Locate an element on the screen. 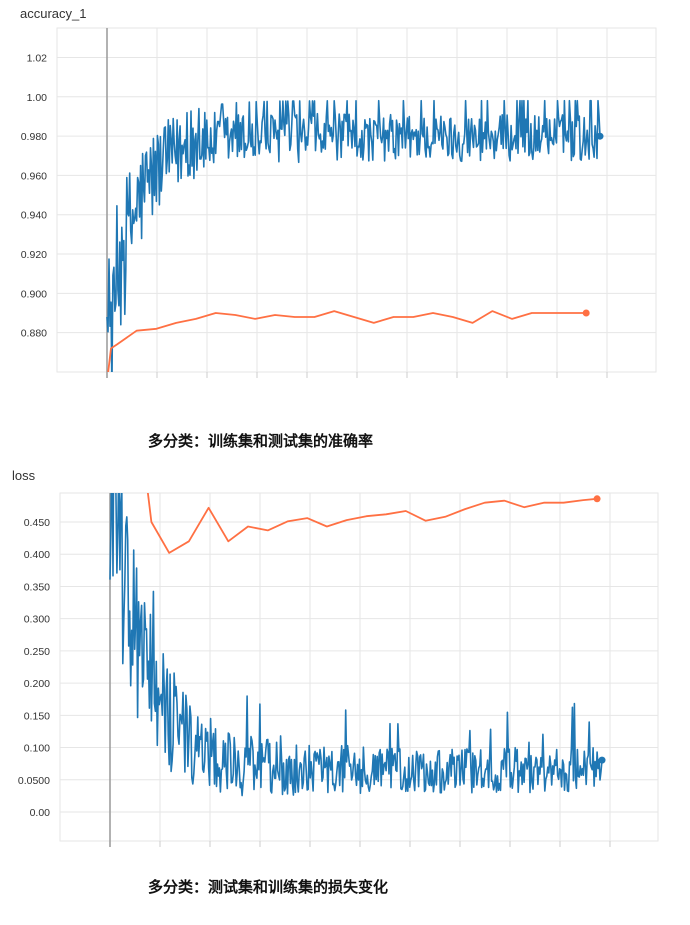 This screenshot has height=925, width=690. y-tick-label: 0.900 is located at coordinates (34, 294).